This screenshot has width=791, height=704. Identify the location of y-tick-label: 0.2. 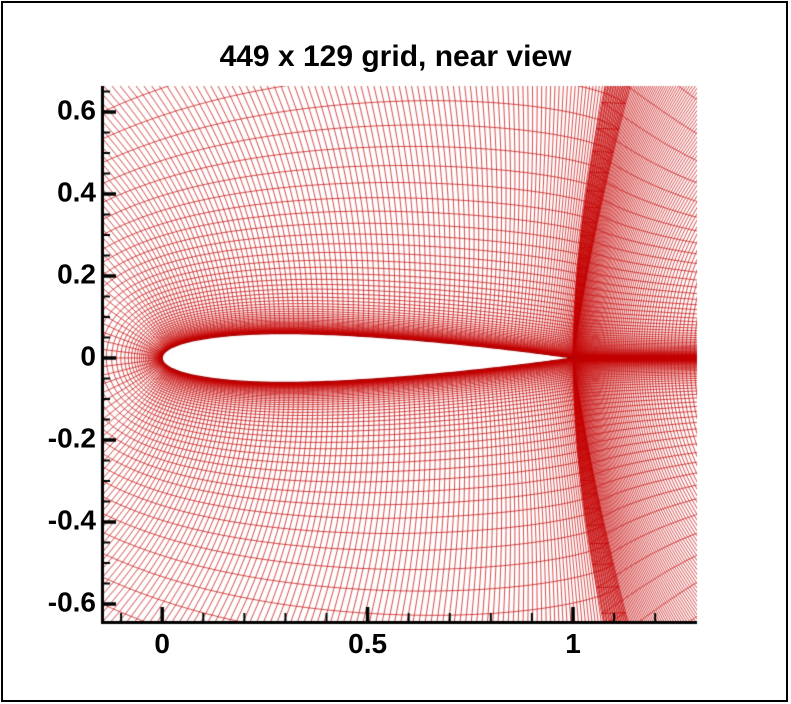
(76, 274).